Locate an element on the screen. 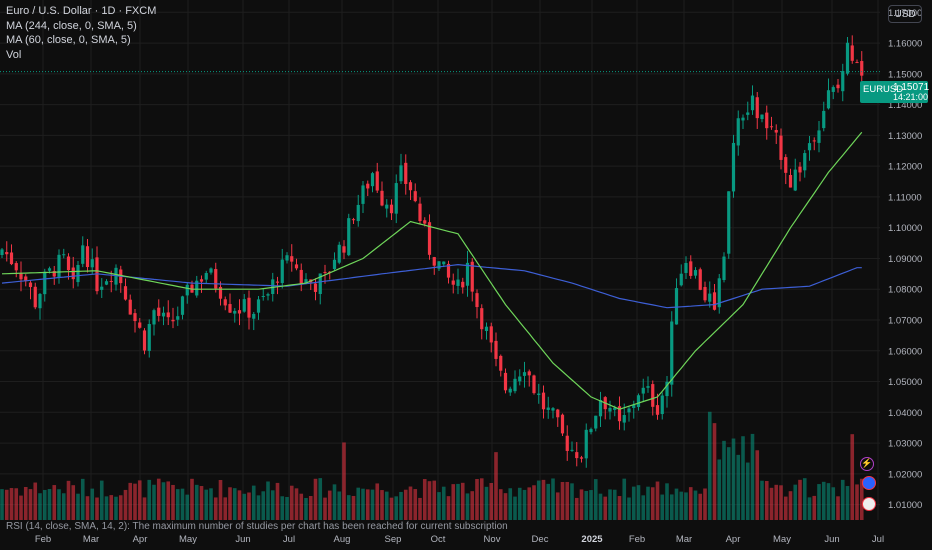 The height and width of the screenshot is (550, 932). us-flag-icon is located at coordinates (869, 504).